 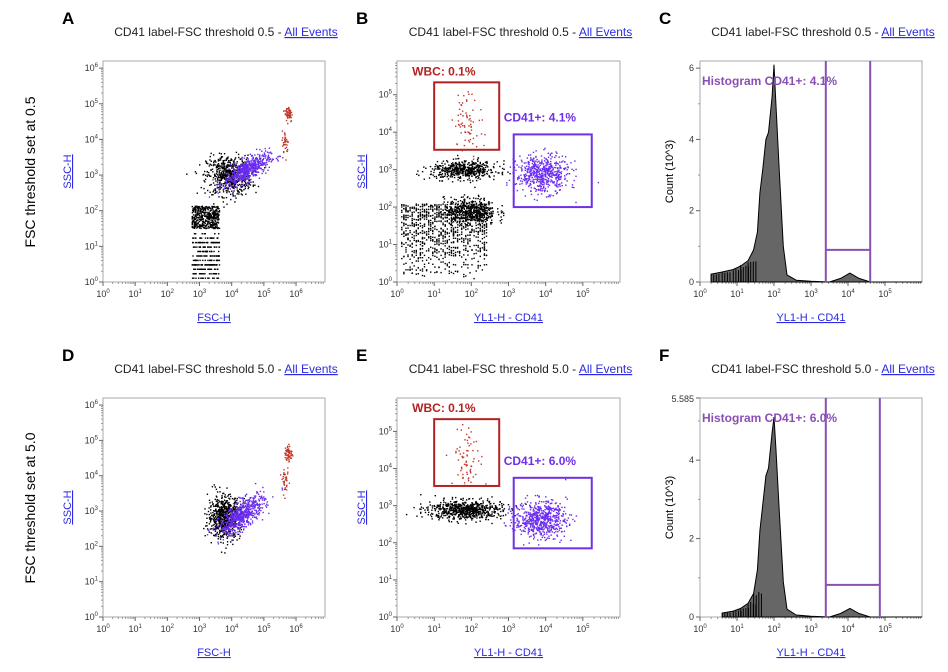 What do you see at coordinates (168, 294) in the screenshot?
I see `x-tick-label: 102` at bounding box center [168, 294].